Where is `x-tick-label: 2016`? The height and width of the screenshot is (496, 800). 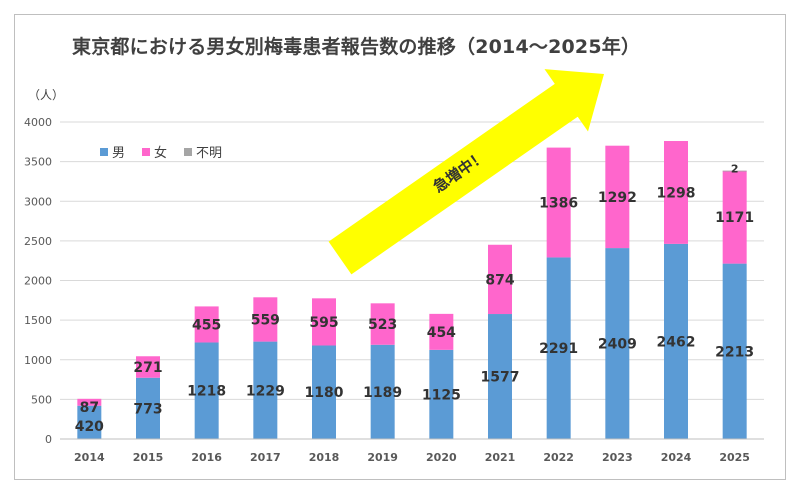
x-tick-label: 2016 is located at coordinates (206, 457).